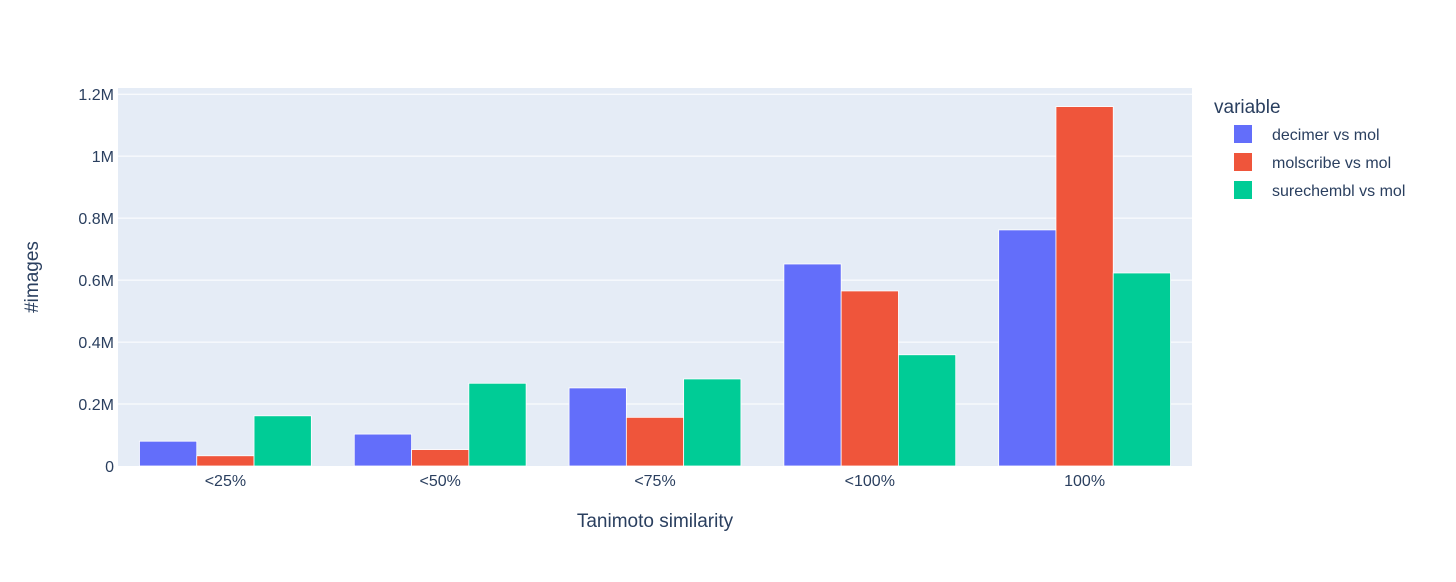 The image size is (1456, 582). What do you see at coordinates (1084, 481) in the screenshot?
I see `x-tick-label: 100%` at bounding box center [1084, 481].